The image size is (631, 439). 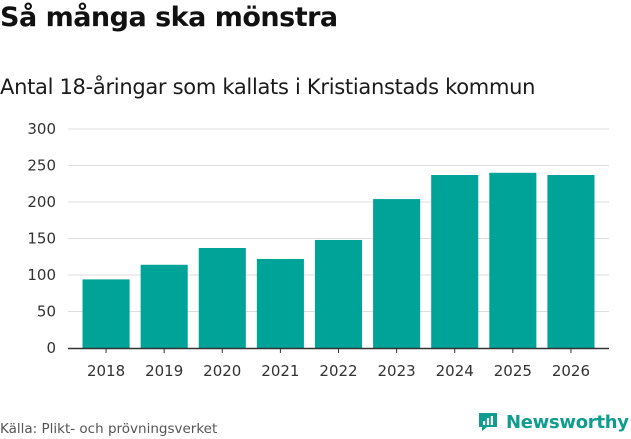 What do you see at coordinates (513, 371) in the screenshot?
I see `x-tick-label: 2025` at bounding box center [513, 371].